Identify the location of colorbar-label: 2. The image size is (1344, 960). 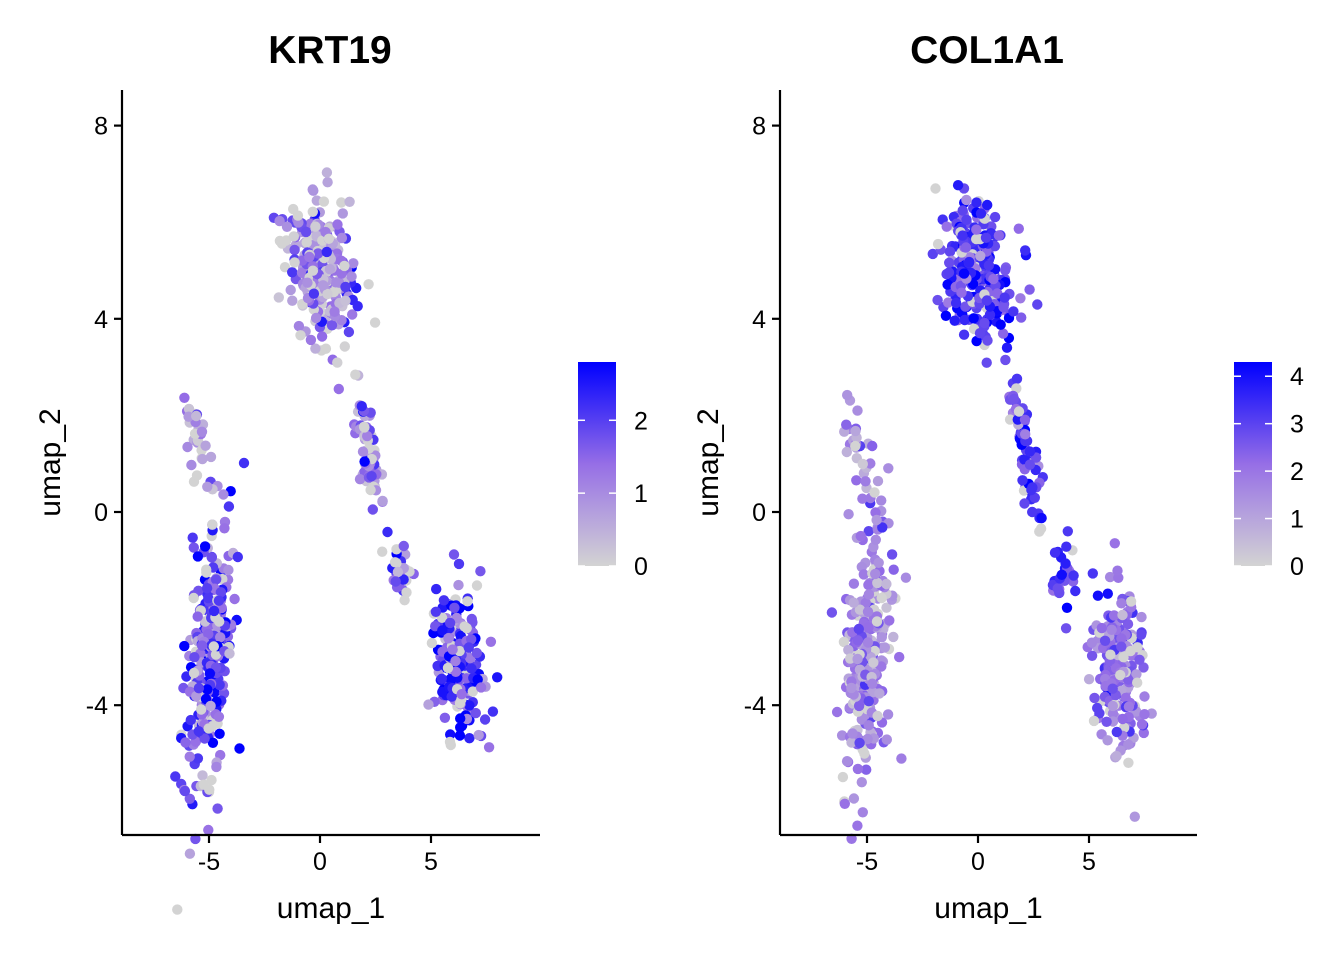
(641, 421).